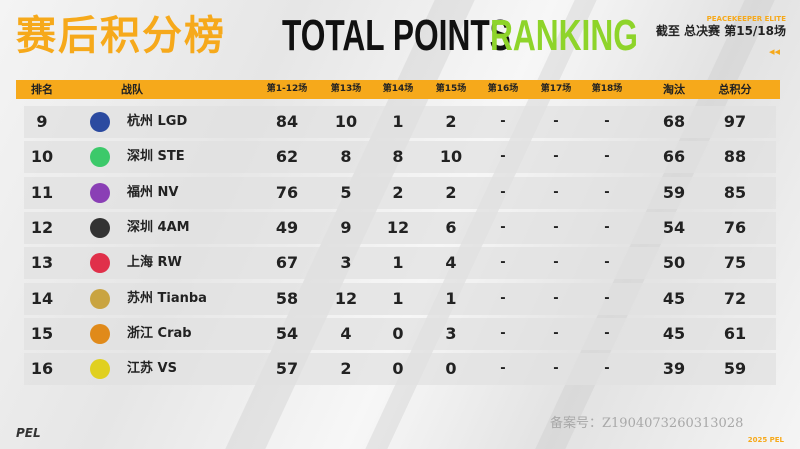  I want to click on team-name: 福州 NV, so click(153, 192).